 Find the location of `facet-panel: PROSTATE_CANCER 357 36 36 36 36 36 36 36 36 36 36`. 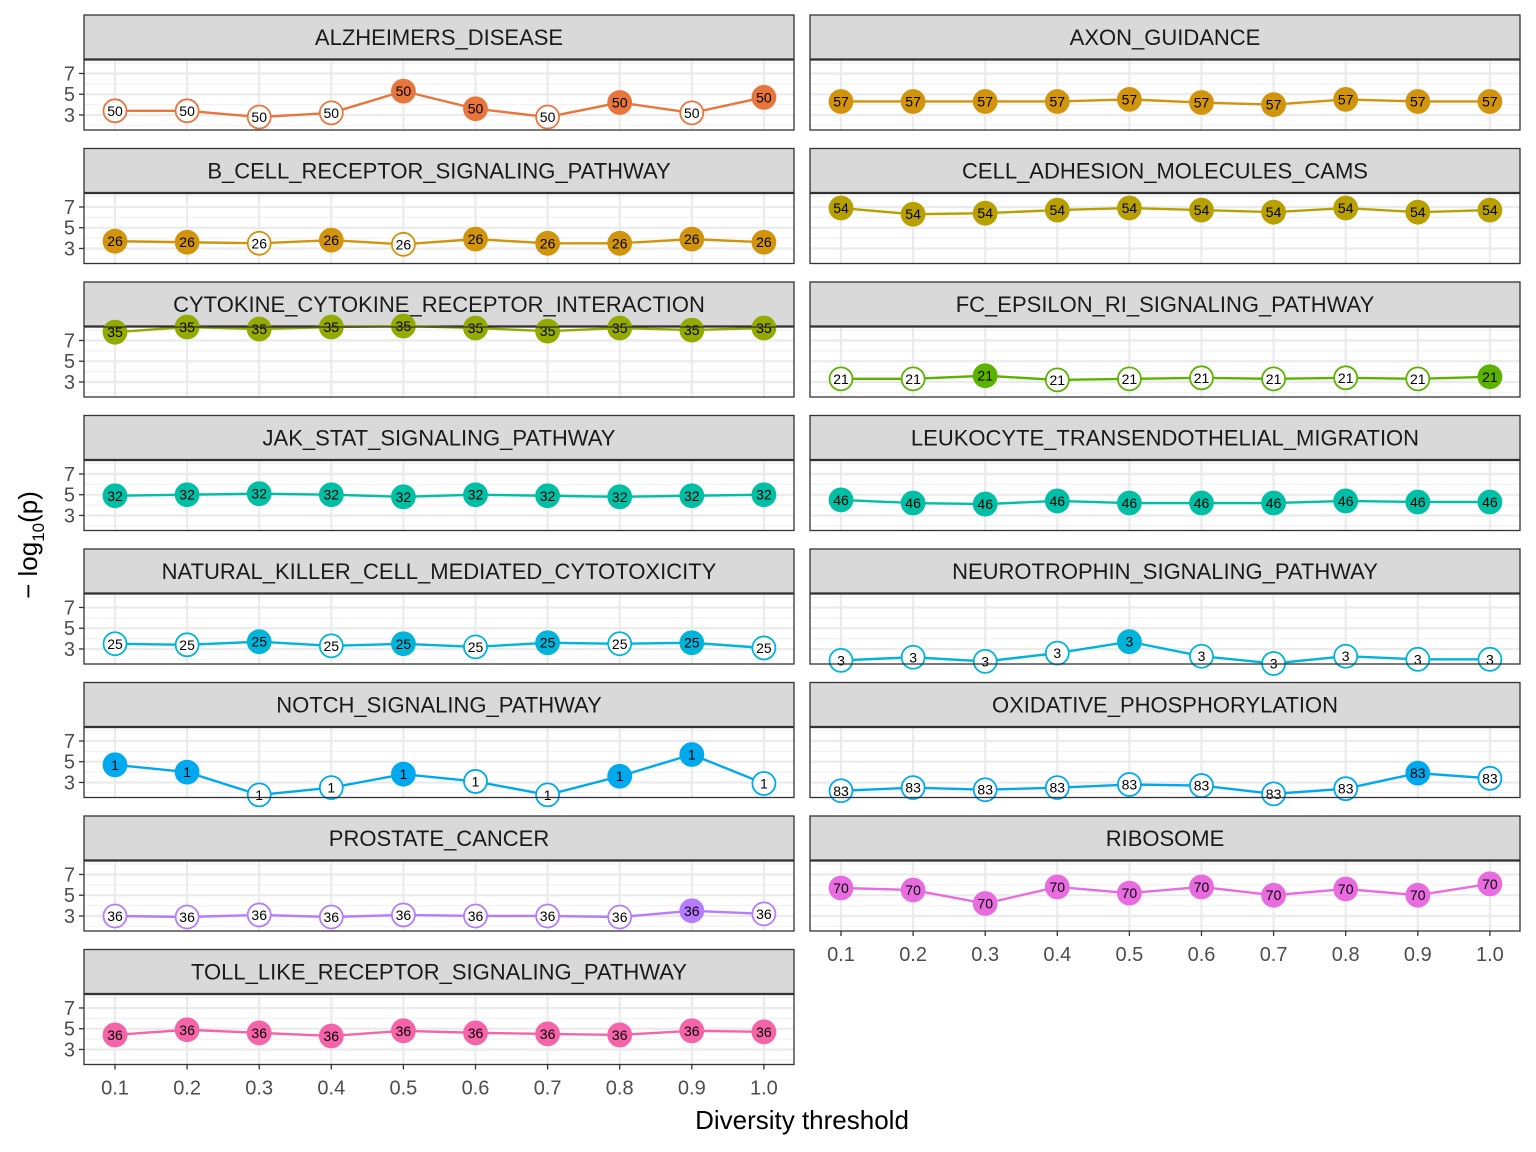

facet-panel: PROSTATE_CANCER 357 36 36 36 36 36 36 36 36 36 36 is located at coordinates (429, 873).